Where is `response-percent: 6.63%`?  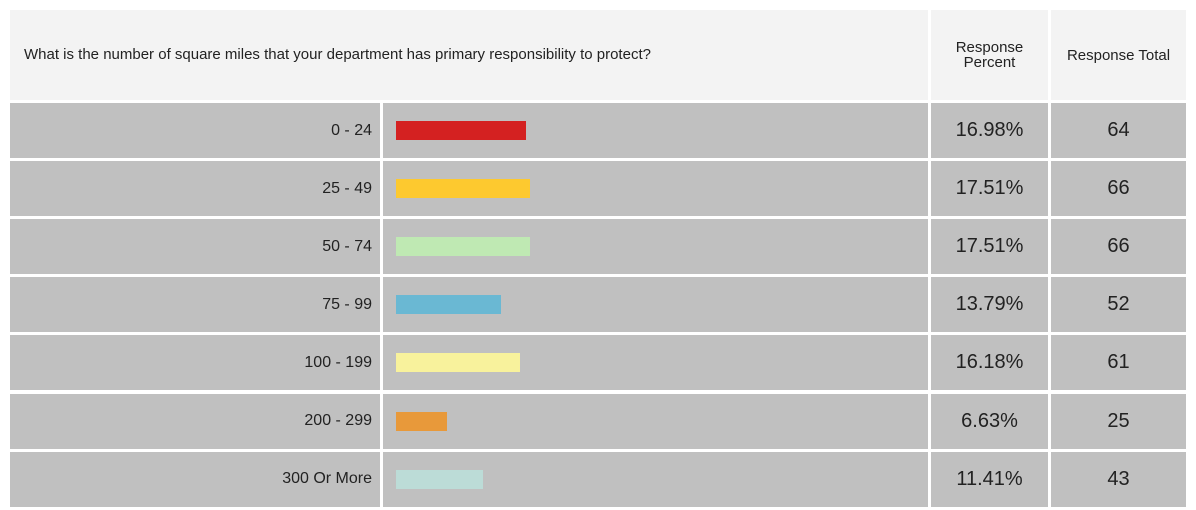 response-percent: 6.63% is located at coordinates (989, 421).